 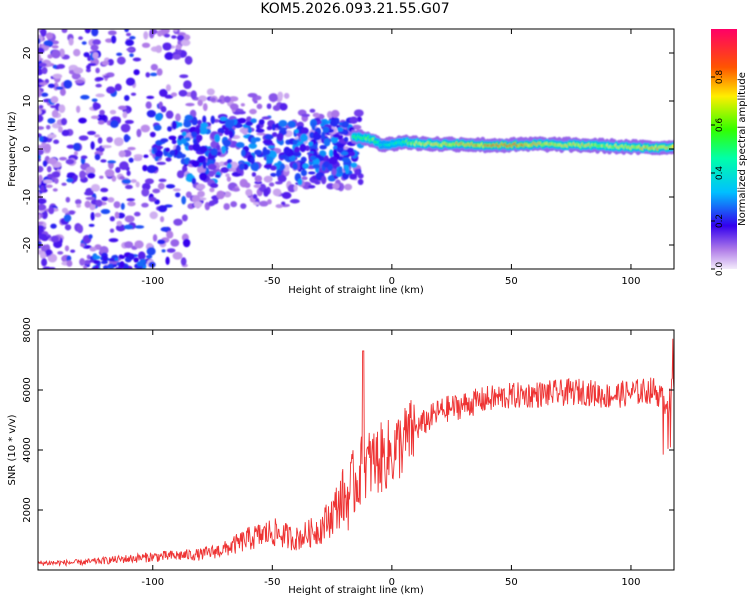 I want to click on top-x-tick-label: -50, so click(x=272, y=281).